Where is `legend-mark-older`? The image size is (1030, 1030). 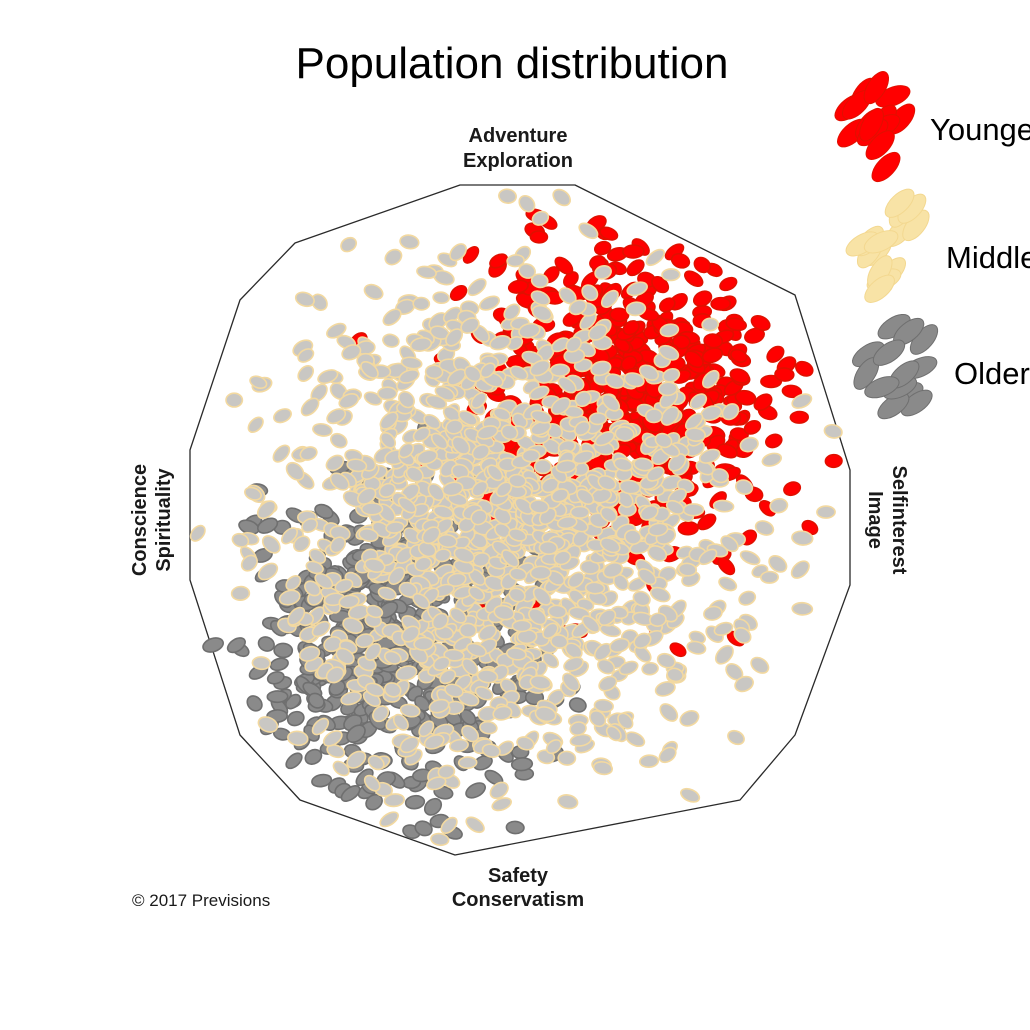 legend-mark-older is located at coordinates (916, 403).